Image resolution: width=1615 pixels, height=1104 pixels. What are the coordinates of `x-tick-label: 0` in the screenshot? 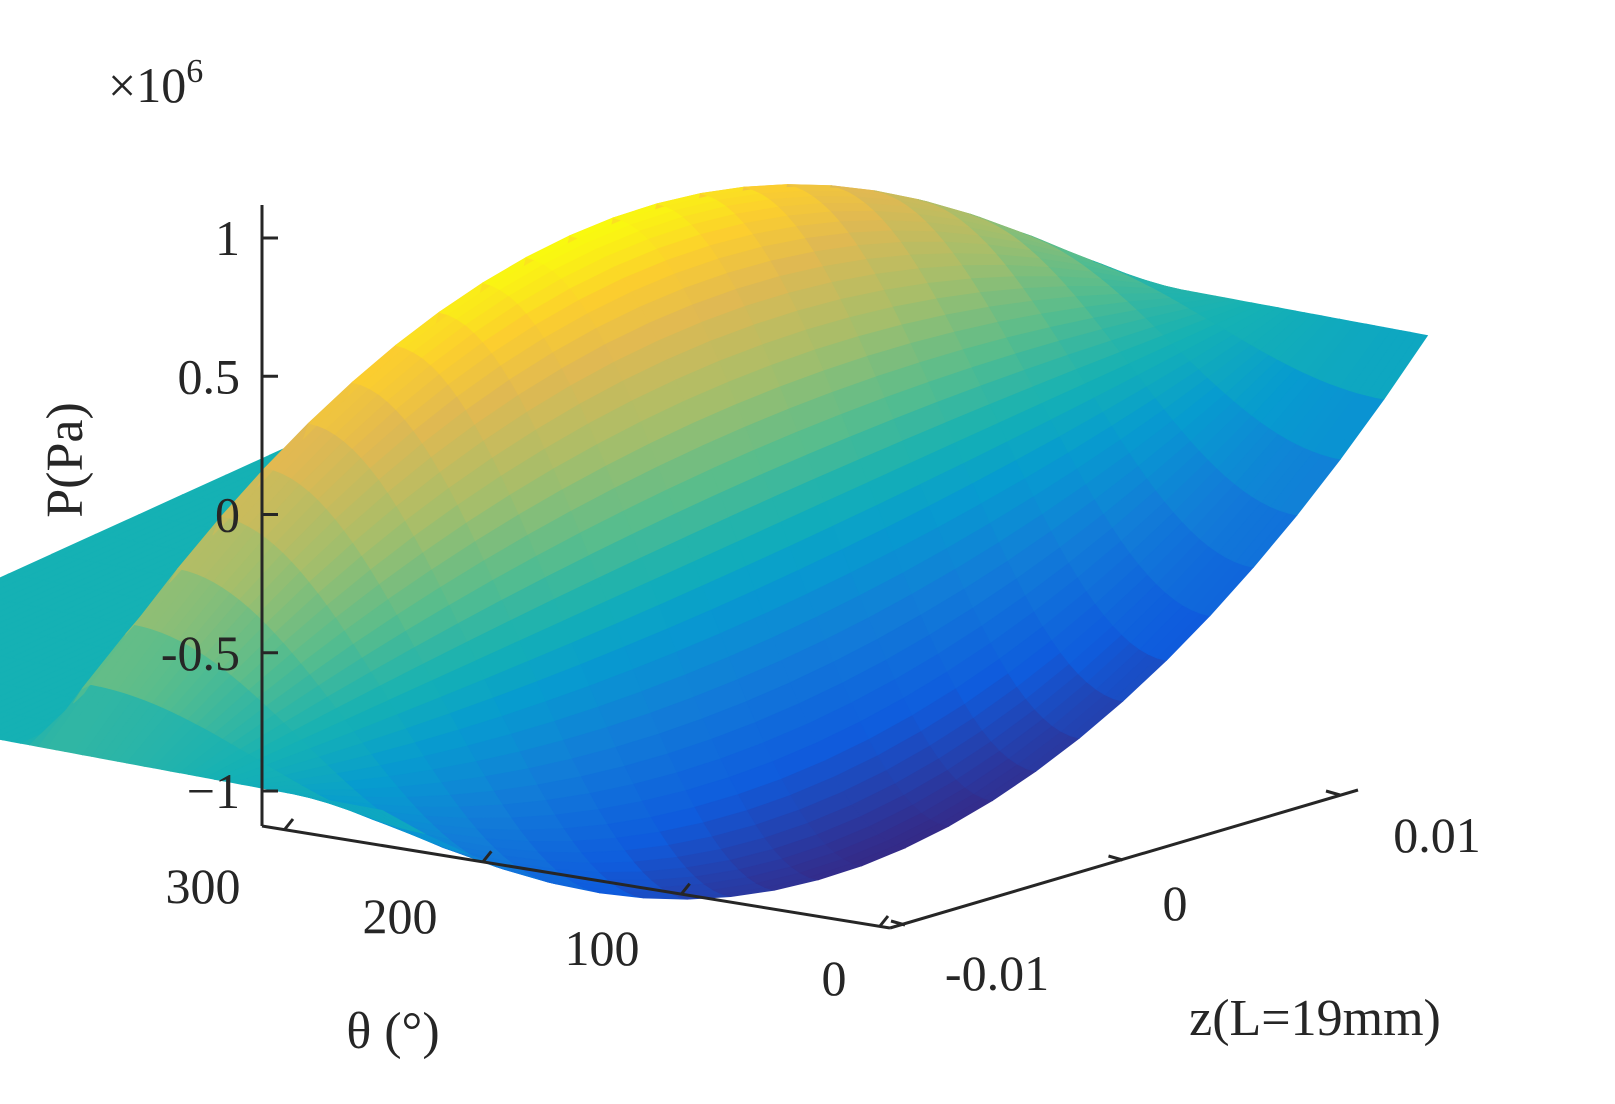 It's located at (834, 978).